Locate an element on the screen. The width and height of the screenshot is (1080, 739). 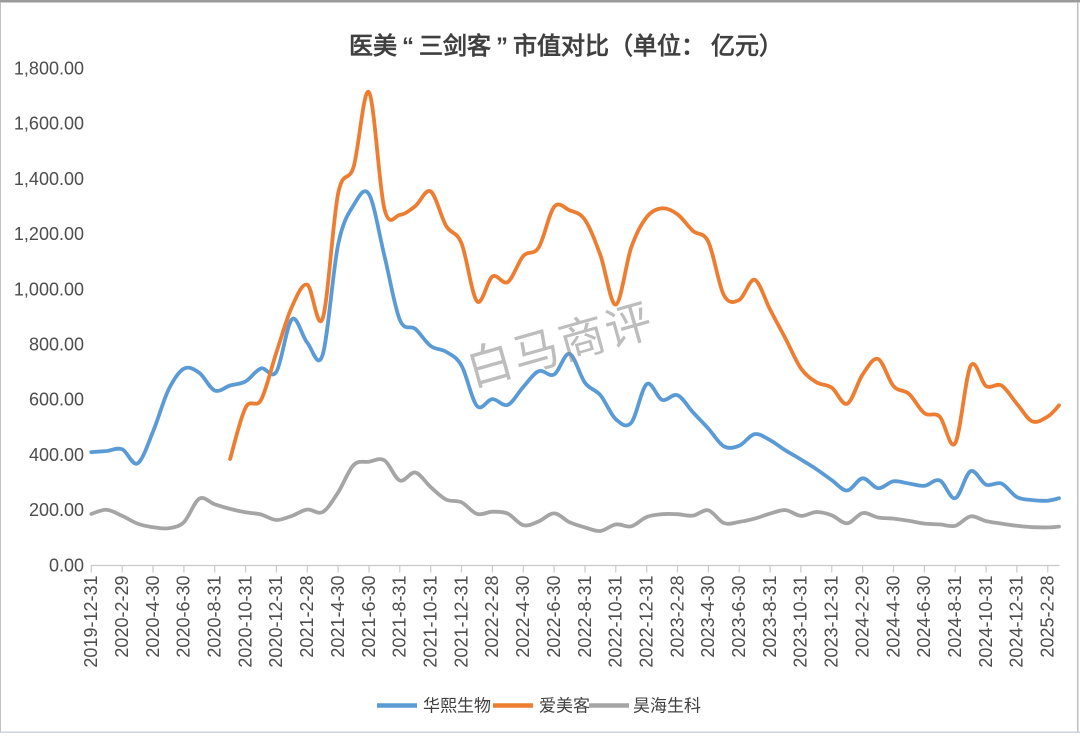
svg-text: 1,200.00 is located at coordinates (49, 234).